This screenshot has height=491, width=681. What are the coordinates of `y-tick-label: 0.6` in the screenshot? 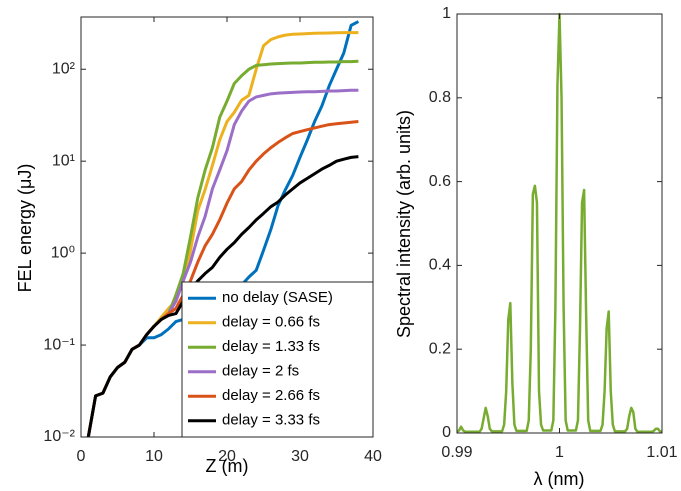 It's located at (440, 181).